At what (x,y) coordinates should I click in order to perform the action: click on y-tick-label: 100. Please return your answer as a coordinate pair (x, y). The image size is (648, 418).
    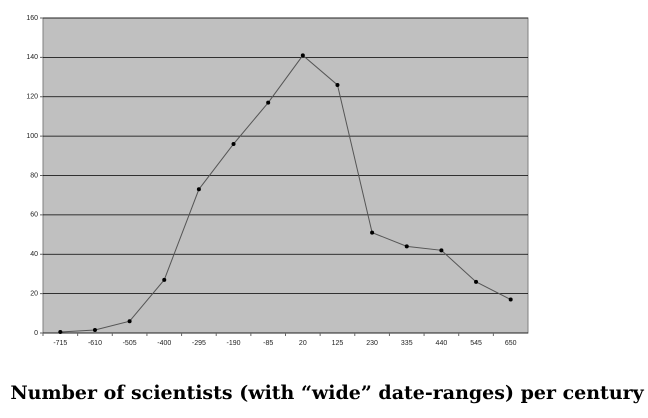
    Looking at the image, I should click on (32, 136).